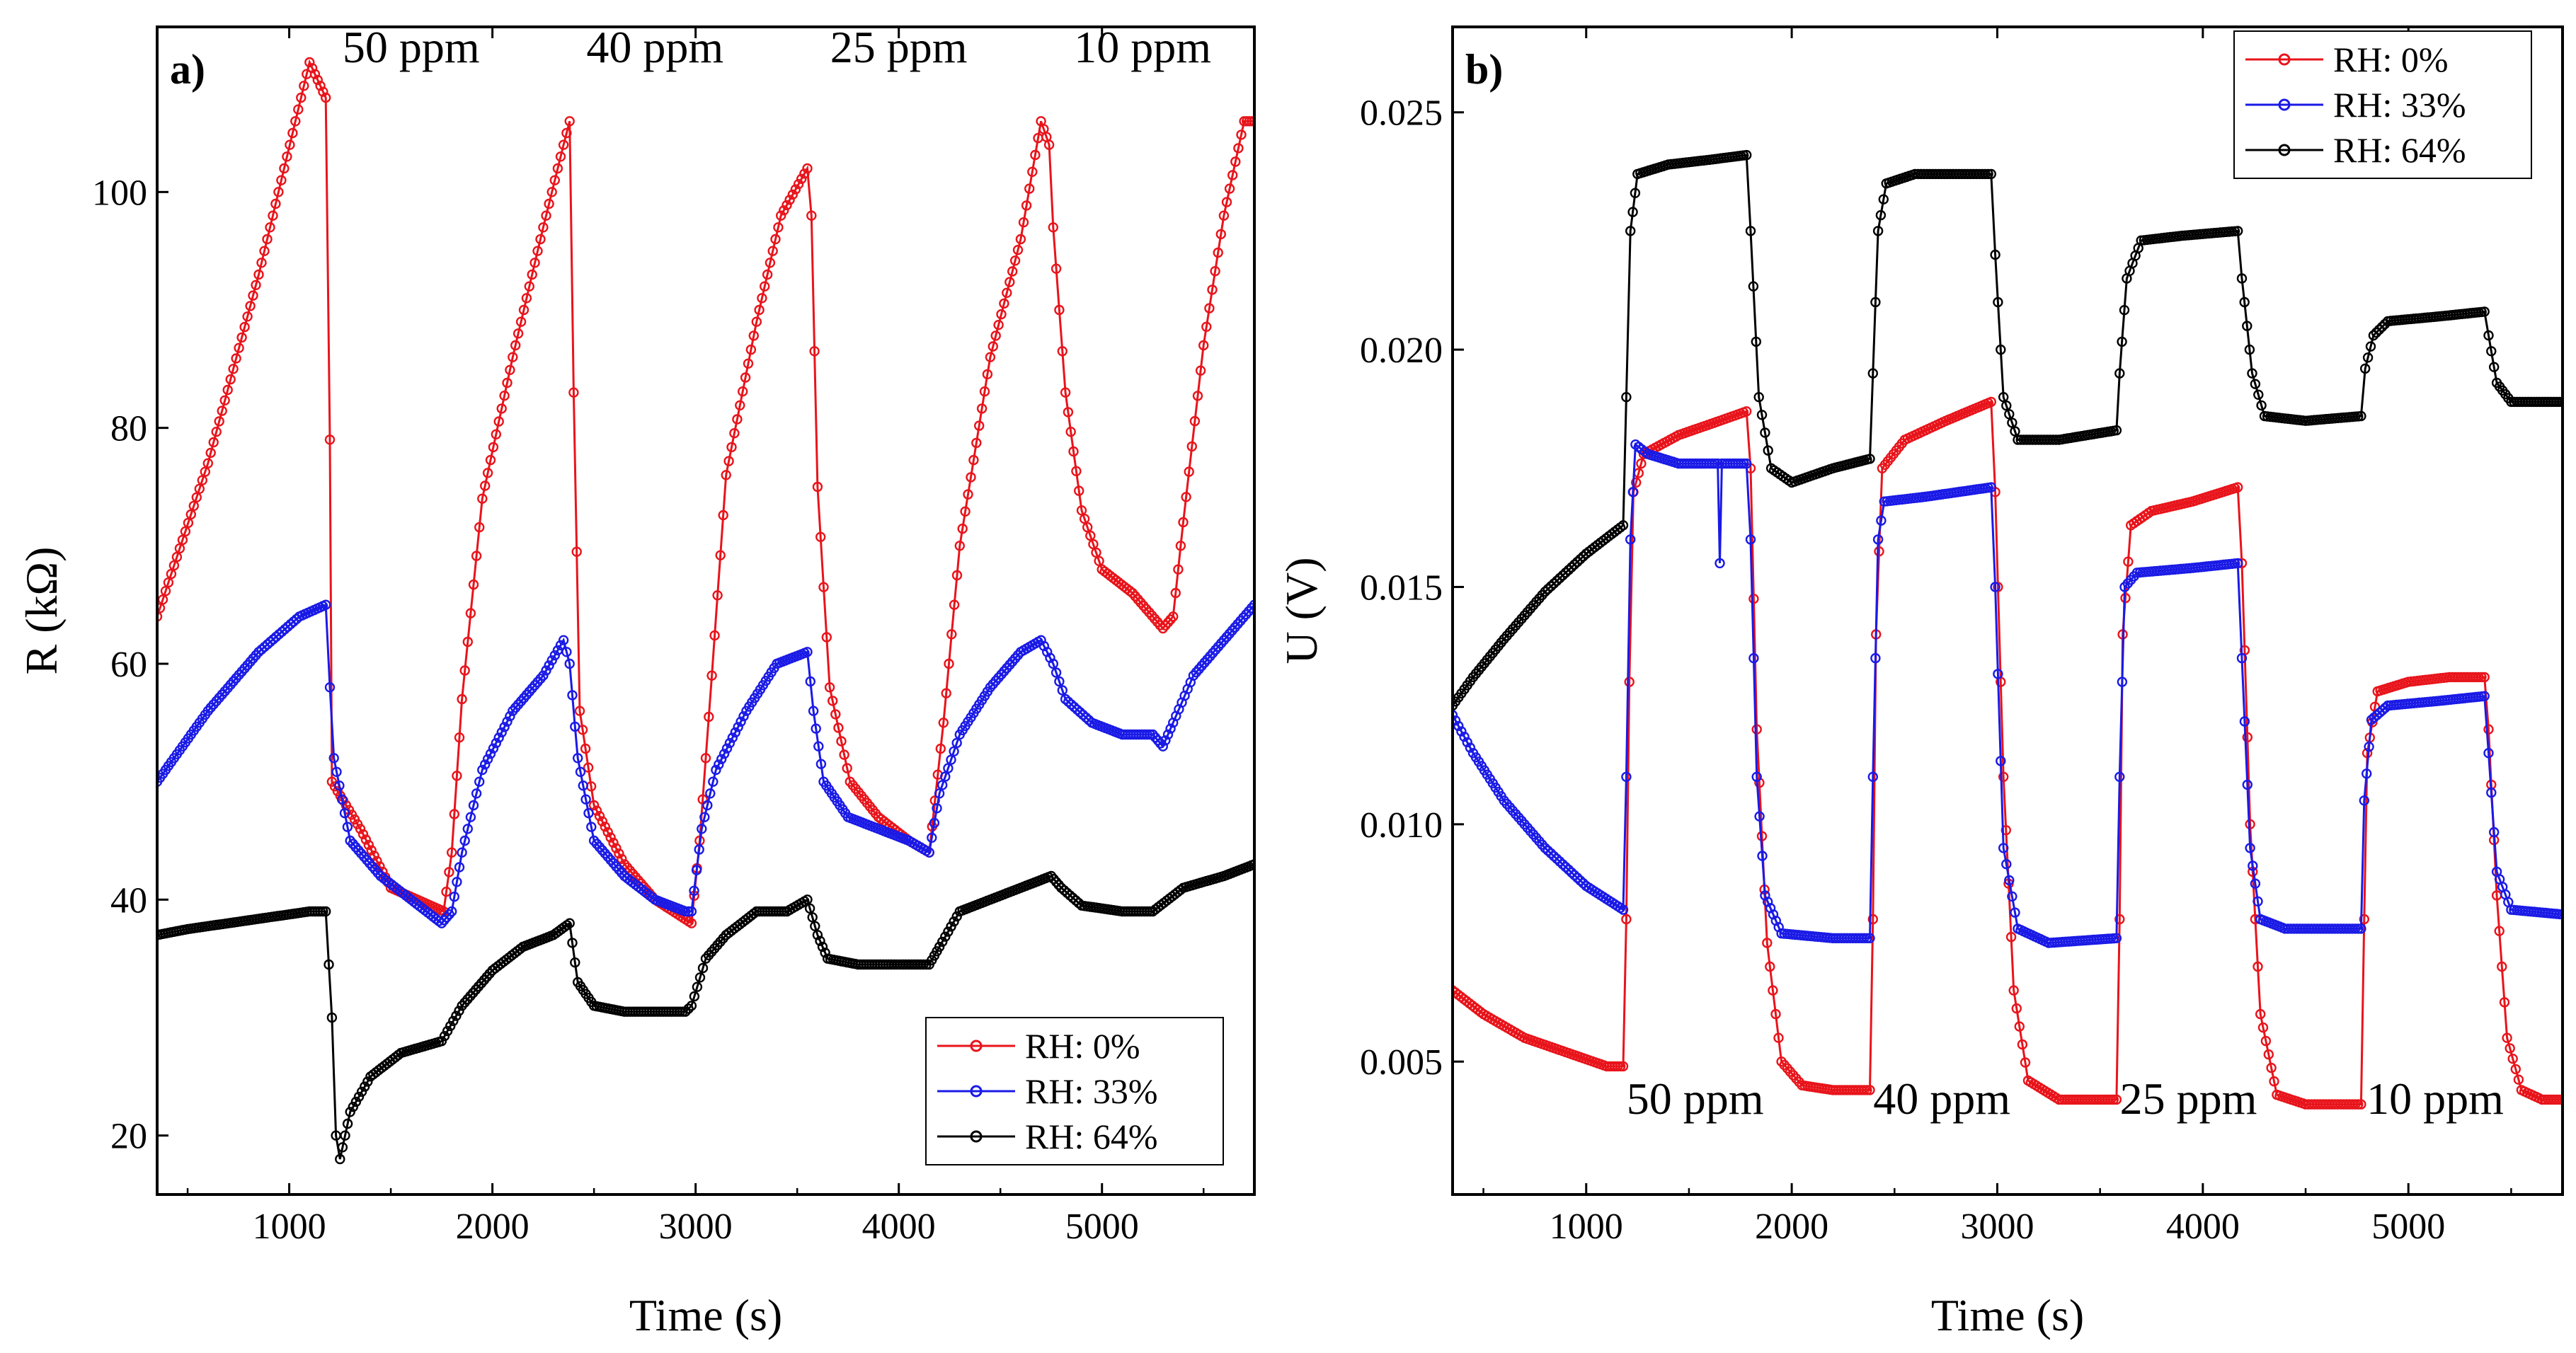  Describe the element at coordinates (1941, 1098) in the screenshot. I see `panel-b-ppm-label-1: 40 ppm` at that location.